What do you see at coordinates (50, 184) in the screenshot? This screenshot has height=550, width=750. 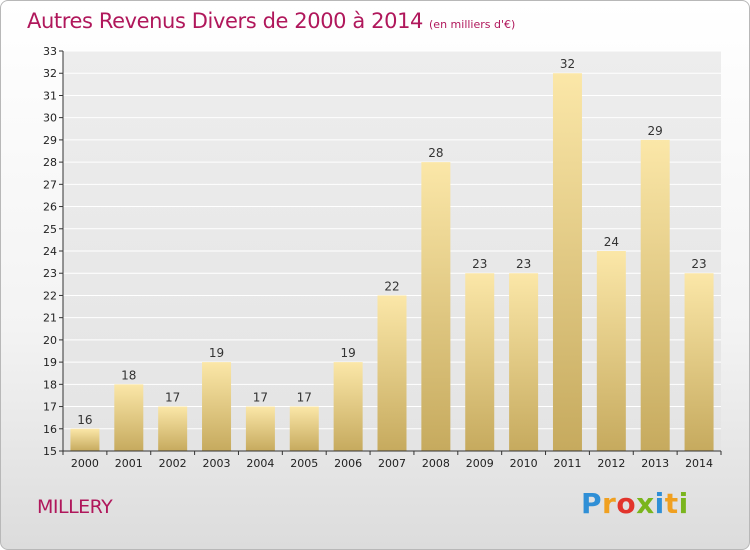 I see `y-tick-label: 27` at bounding box center [50, 184].